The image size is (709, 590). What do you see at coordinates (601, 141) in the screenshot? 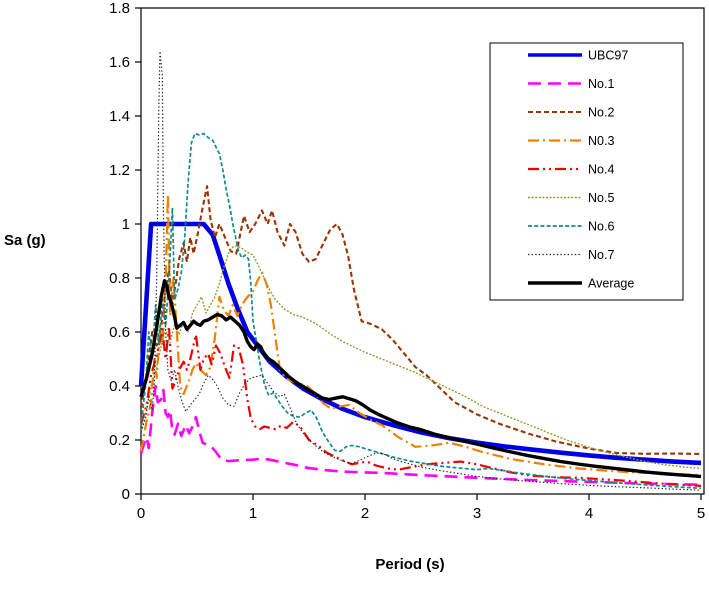
I see `legend-label: N0.3` at bounding box center [601, 141].